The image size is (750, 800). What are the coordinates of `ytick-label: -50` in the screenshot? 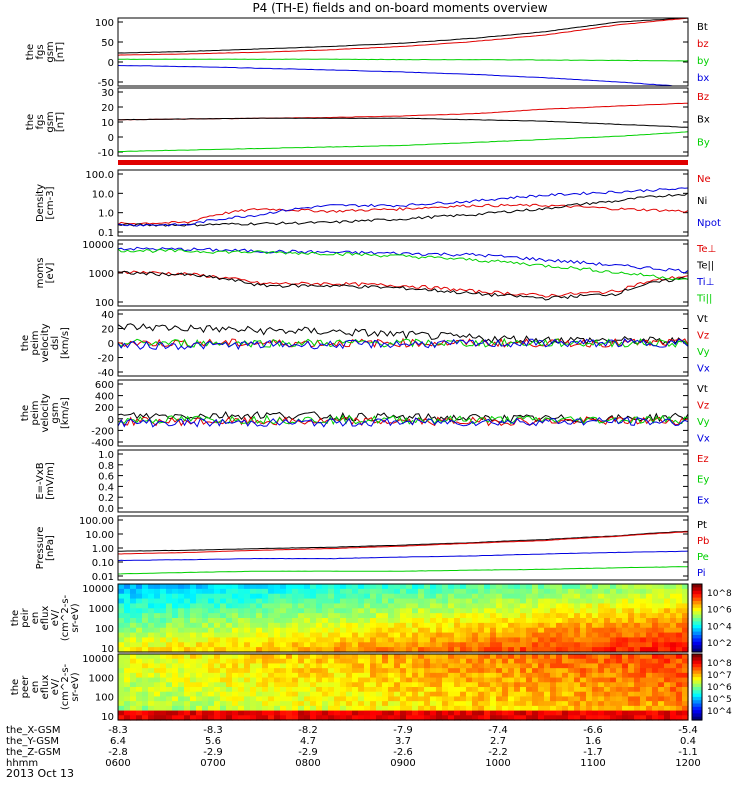 It's located at (106, 83).